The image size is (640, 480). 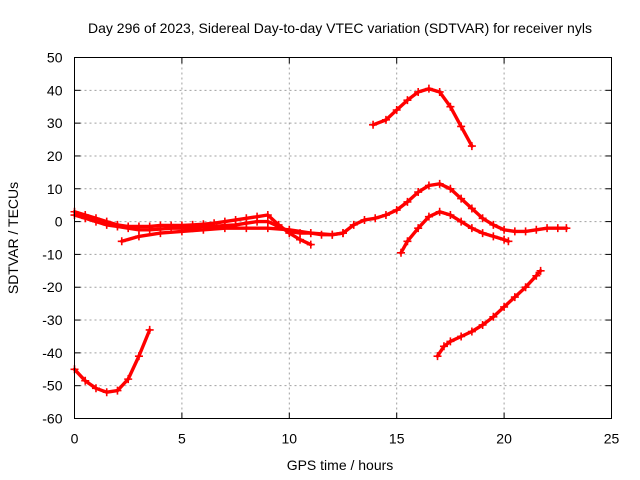 What do you see at coordinates (397, 439) in the screenshot?
I see `x-tick-label: 15` at bounding box center [397, 439].